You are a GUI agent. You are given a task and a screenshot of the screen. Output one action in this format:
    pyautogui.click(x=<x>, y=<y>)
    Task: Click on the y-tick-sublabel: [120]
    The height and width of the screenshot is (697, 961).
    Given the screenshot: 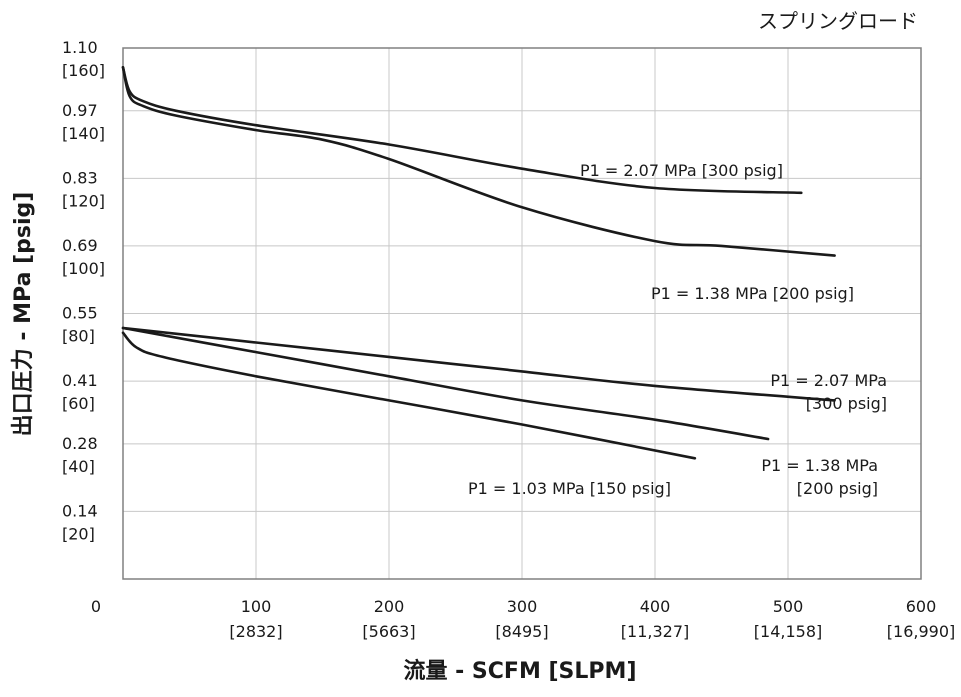 What is the action you would take?
    pyautogui.click(x=83, y=200)
    